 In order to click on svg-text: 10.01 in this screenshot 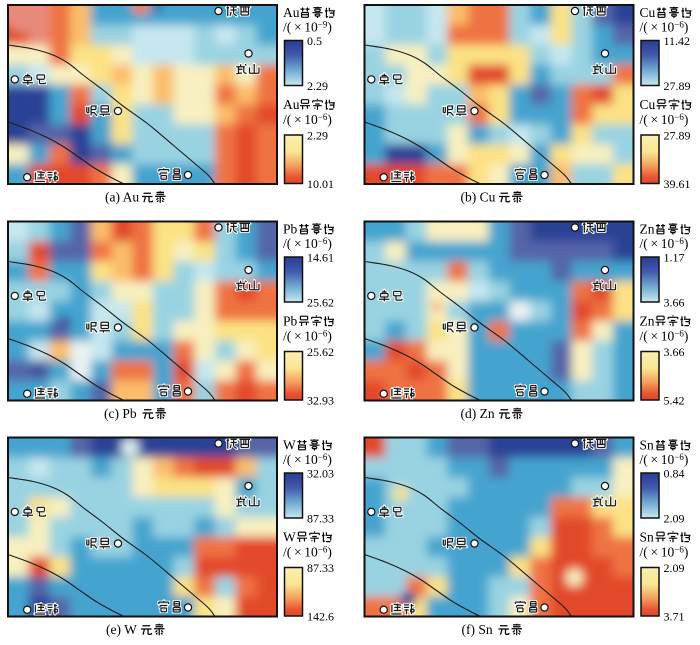, I will do `click(320, 184)`.